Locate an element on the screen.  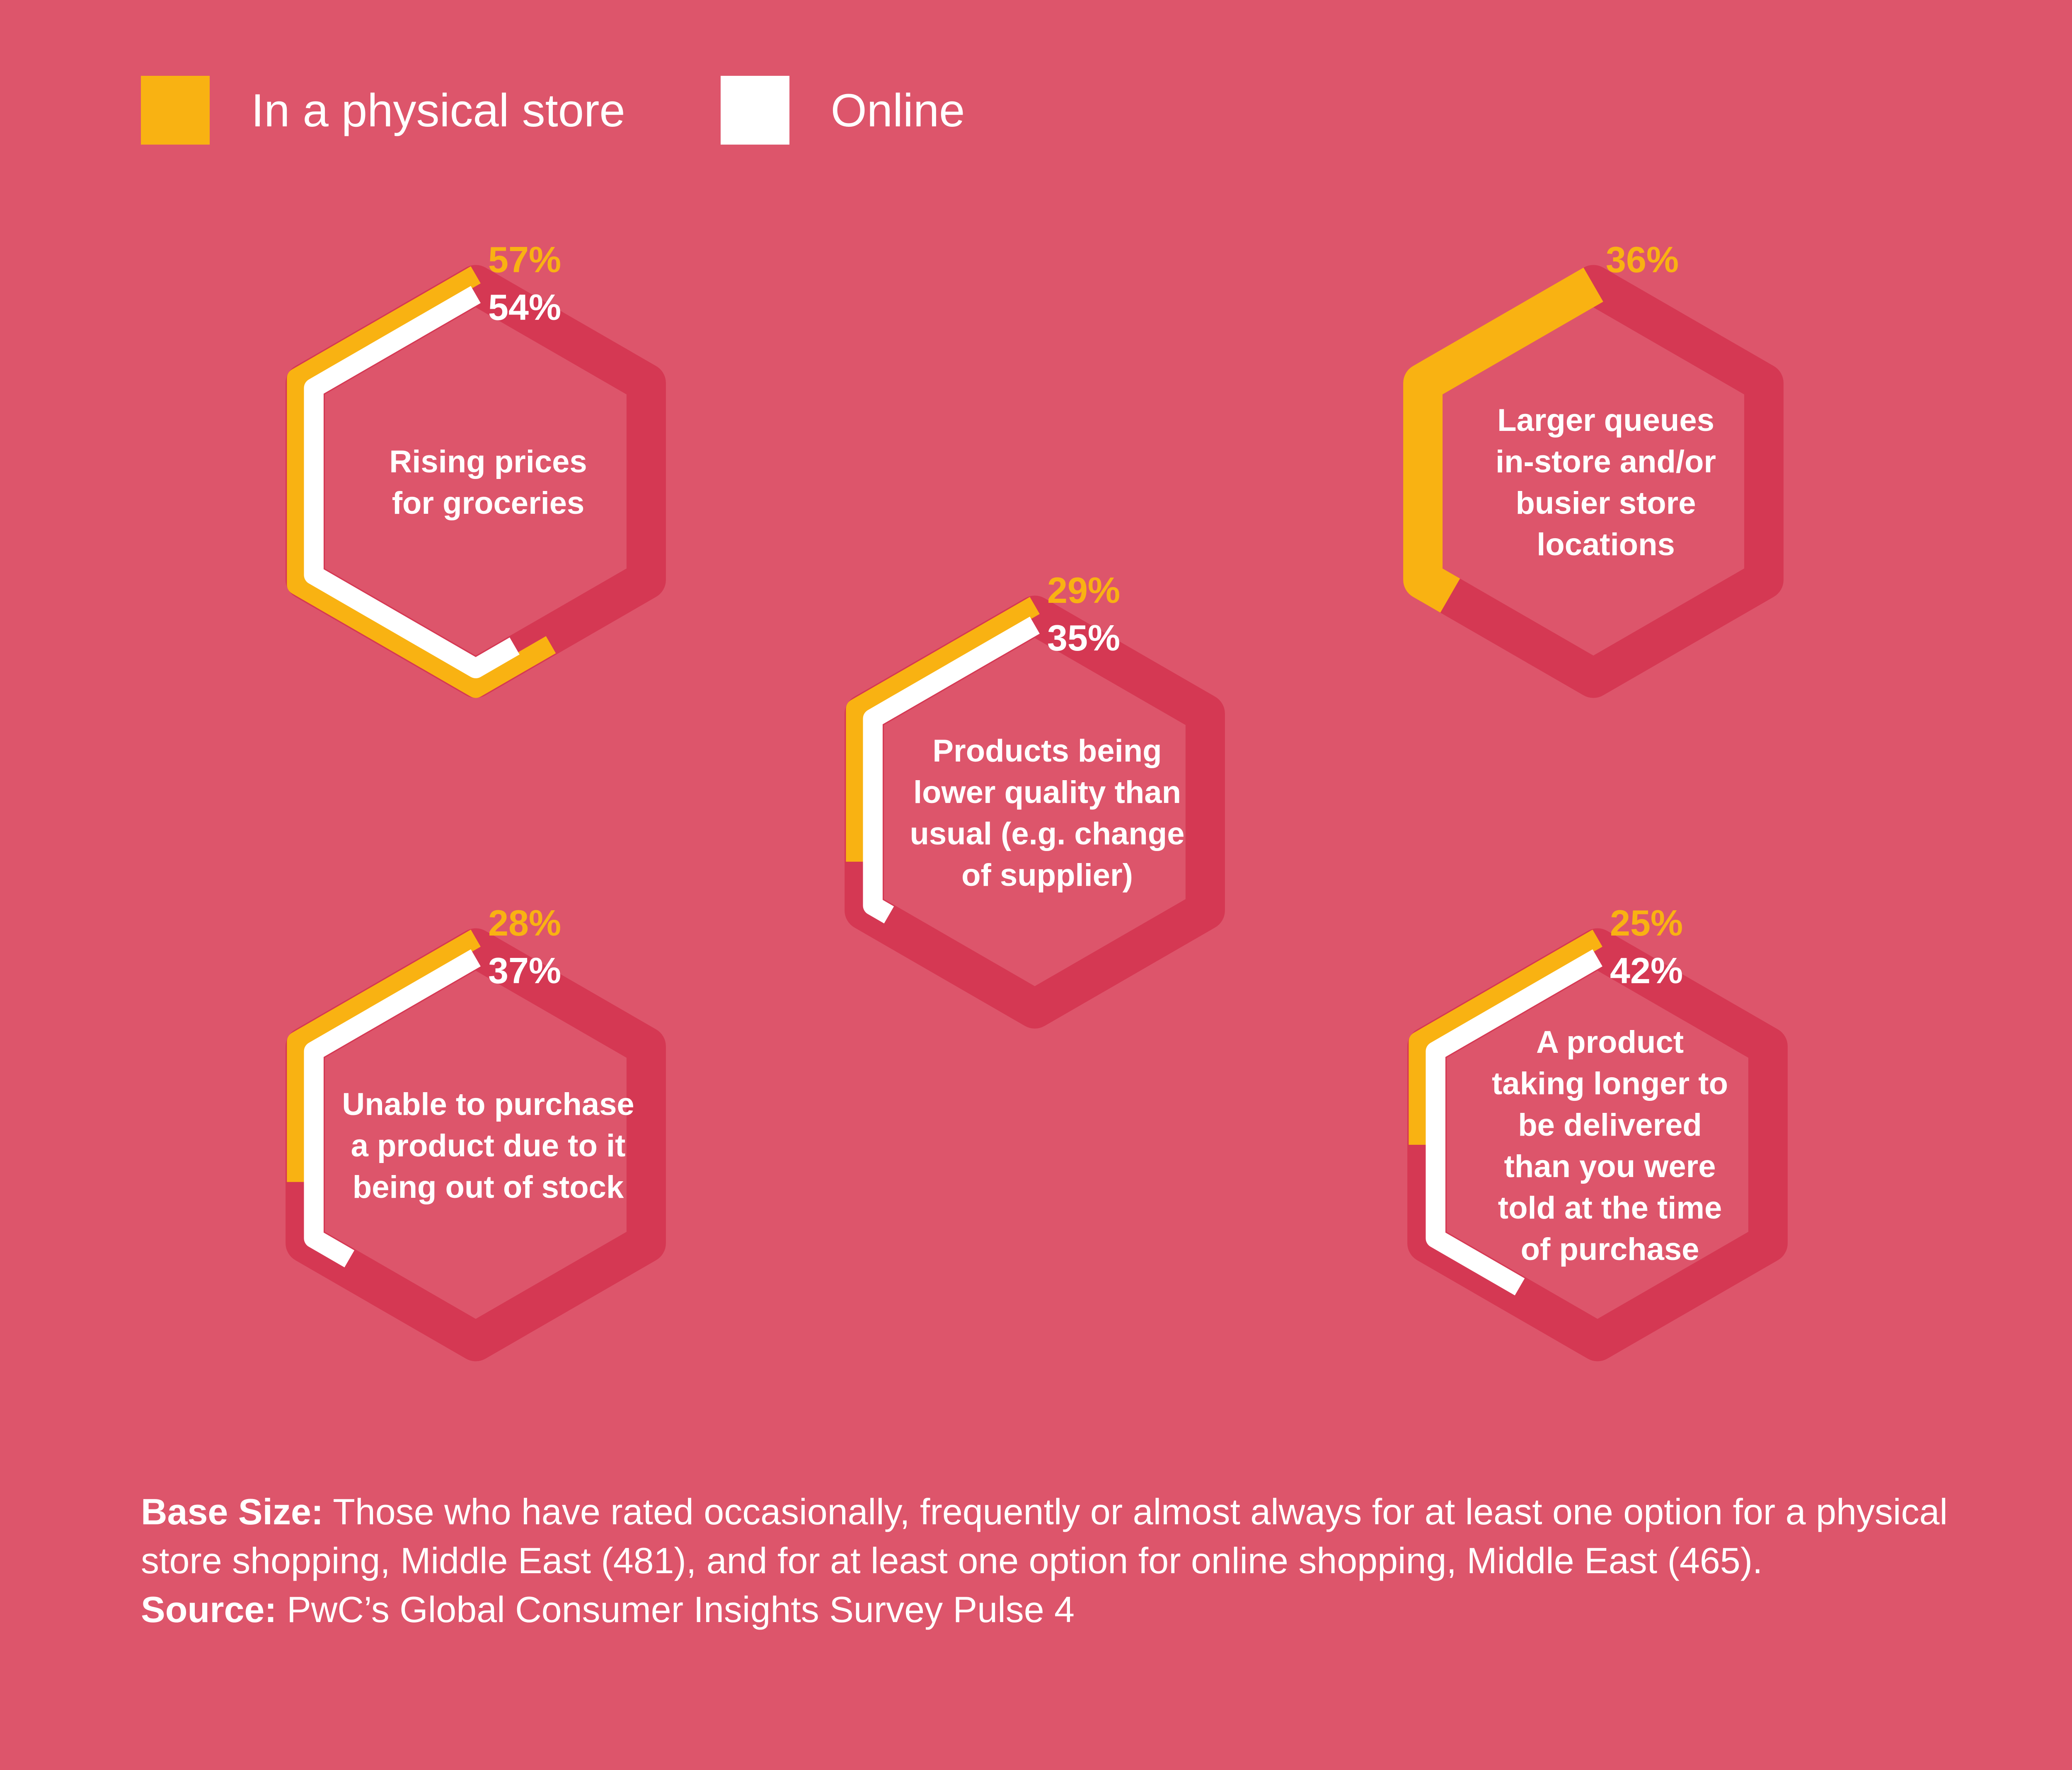
online-percent-label: 35% is located at coordinates (1083, 637).